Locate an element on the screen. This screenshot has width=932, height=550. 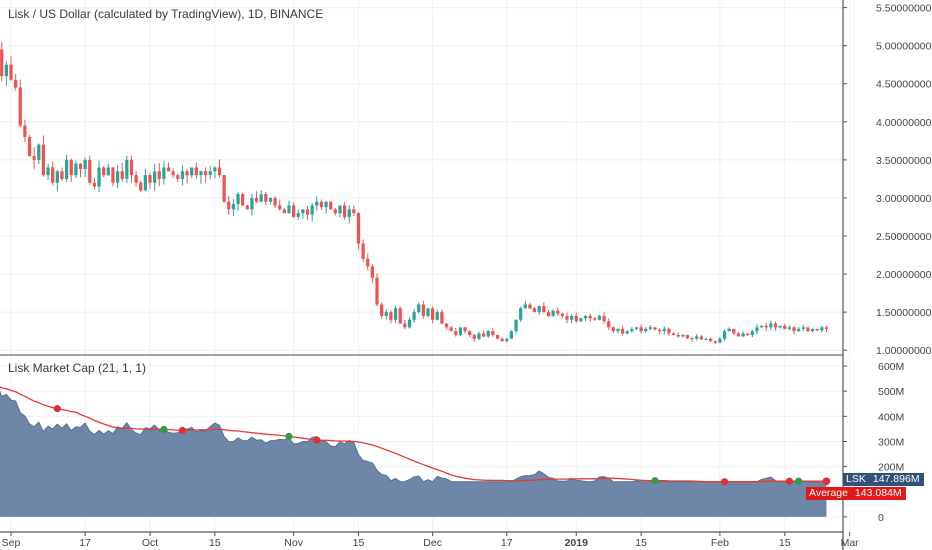
price-axis-label: 2.00000000 is located at coordinates (904, 275).